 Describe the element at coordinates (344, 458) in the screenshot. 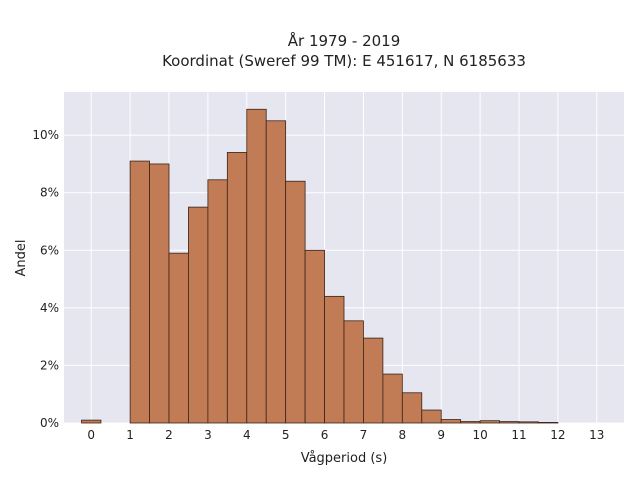

I see `x-axis-label: Vågperiod (s)` at that location.